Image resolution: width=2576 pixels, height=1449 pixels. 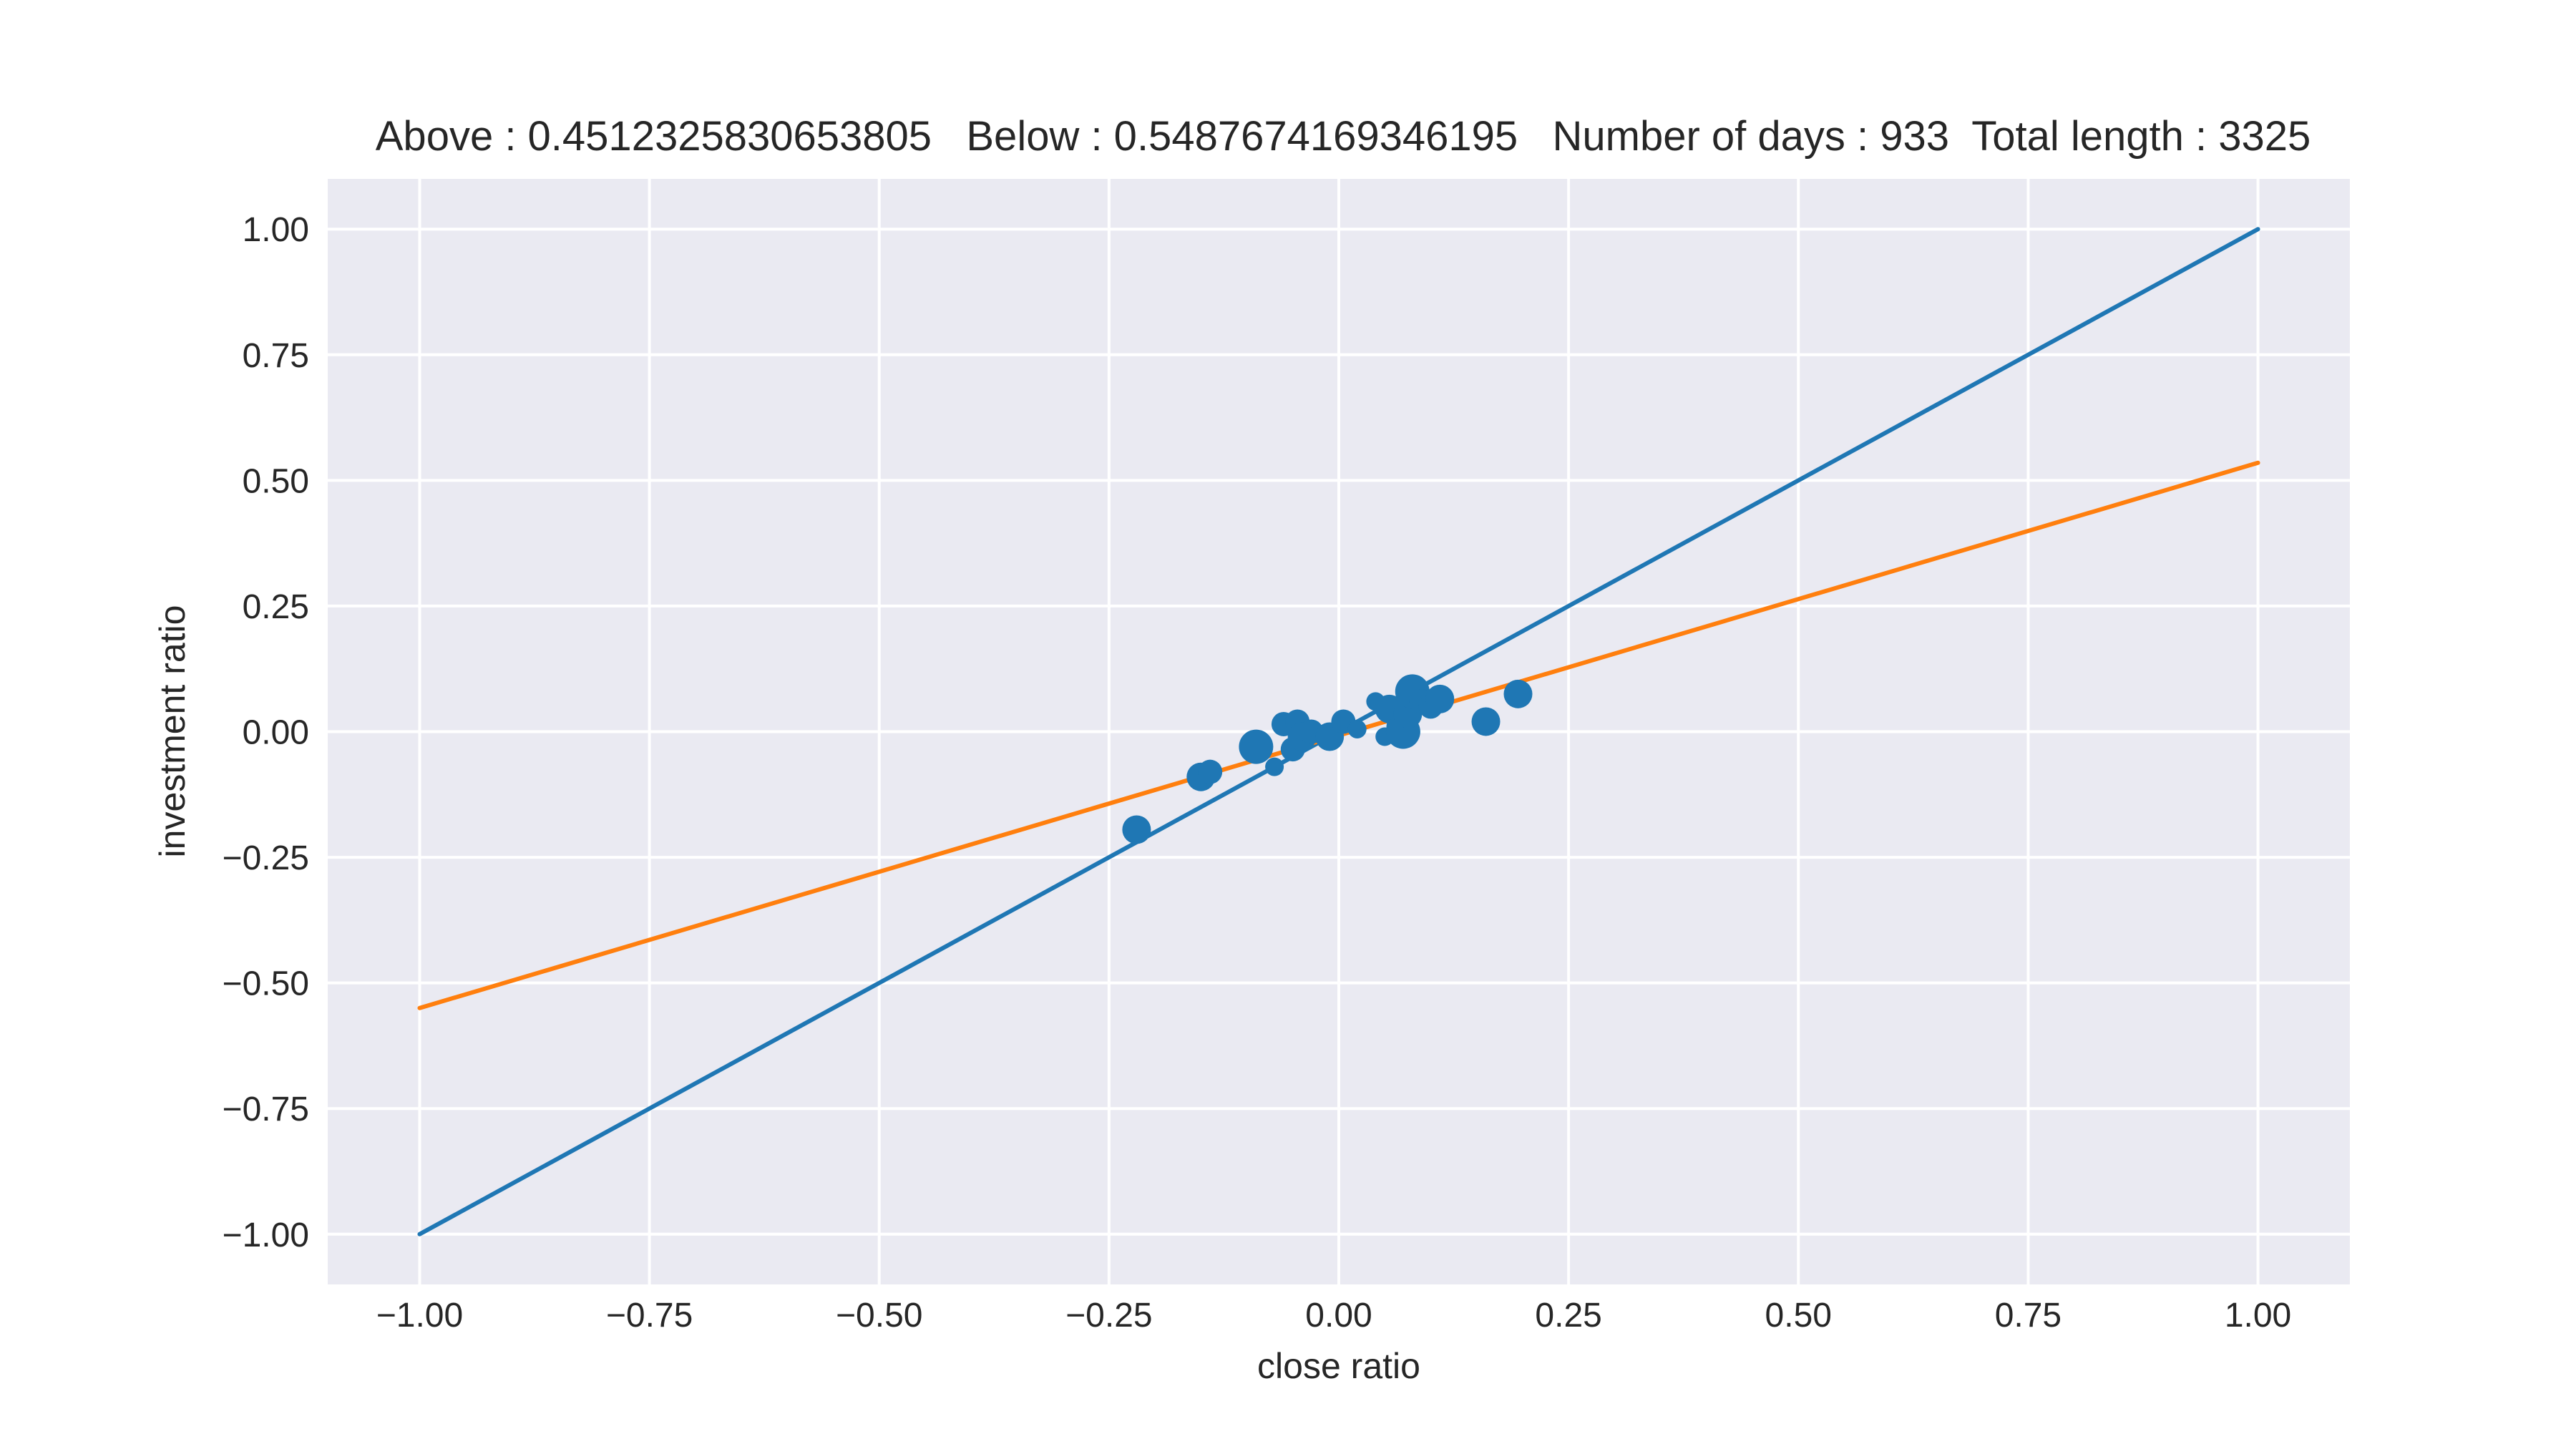 What do you see at coordinates (1338, 1366) in the screenshot?
I see `x-axis-label: close ratio` at bounding box center [1338, 1366].